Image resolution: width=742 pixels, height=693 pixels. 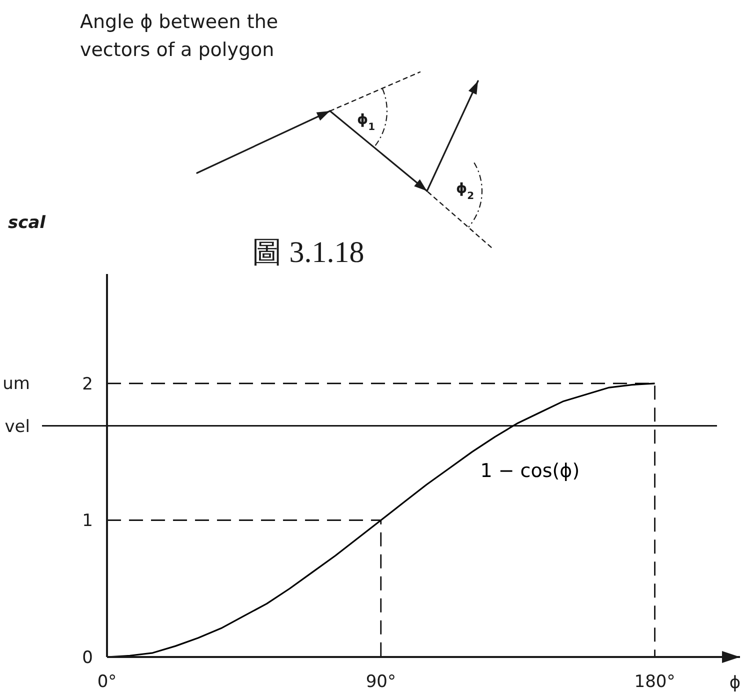 What do you see at coordinates (179, 36) in the screenshot?
I see `text: Angle ϕ between the vectors of a polygon` at bounding box center [179, 36].